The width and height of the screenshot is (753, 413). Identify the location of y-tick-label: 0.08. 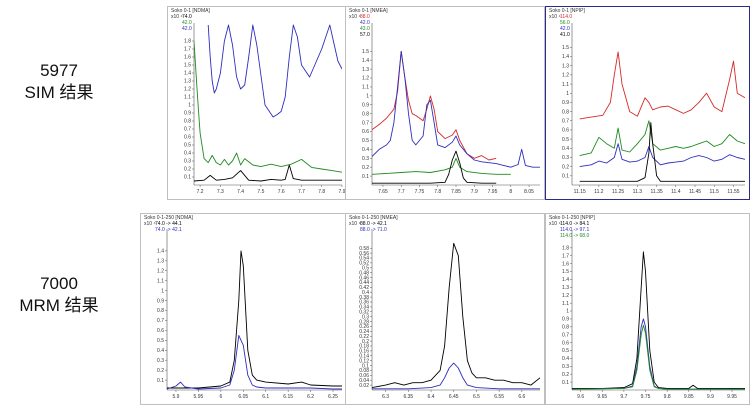
(364, 371).